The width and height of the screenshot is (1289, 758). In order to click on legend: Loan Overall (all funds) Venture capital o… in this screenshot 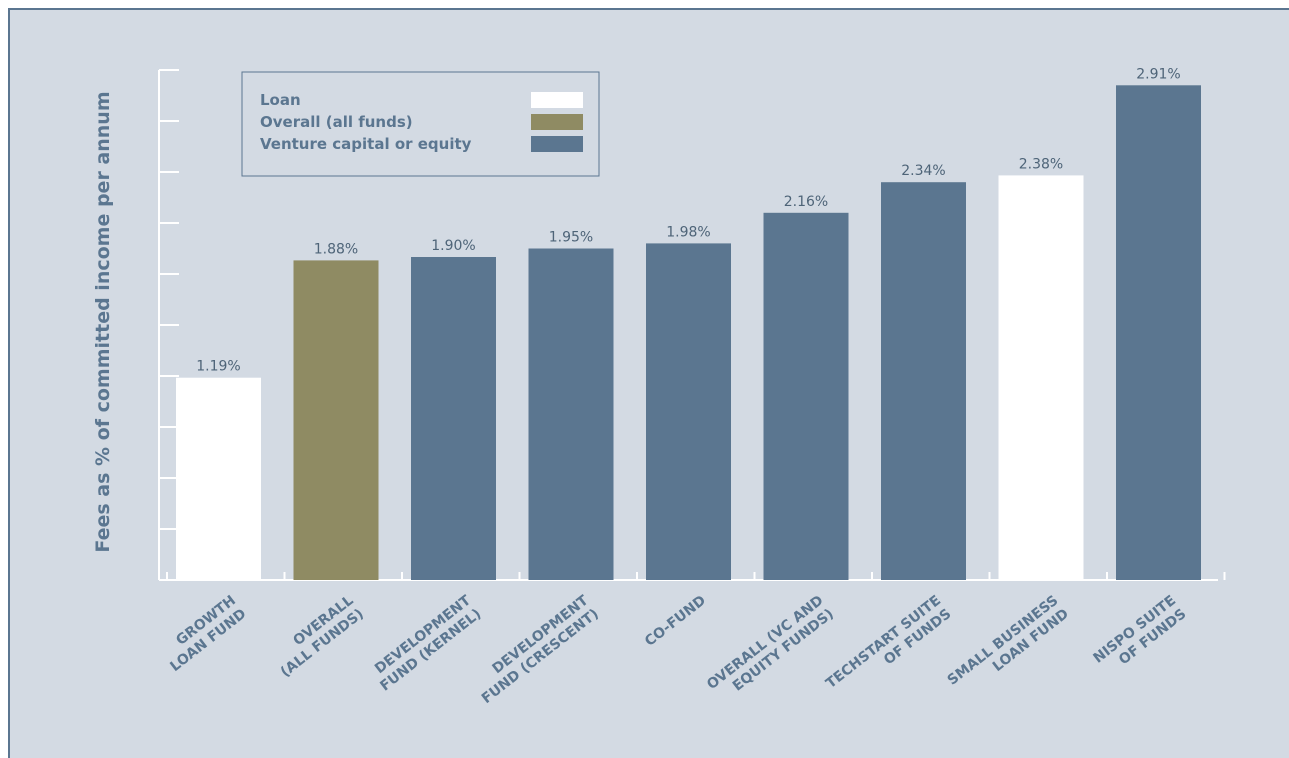, I will do `click(420, 124)`.